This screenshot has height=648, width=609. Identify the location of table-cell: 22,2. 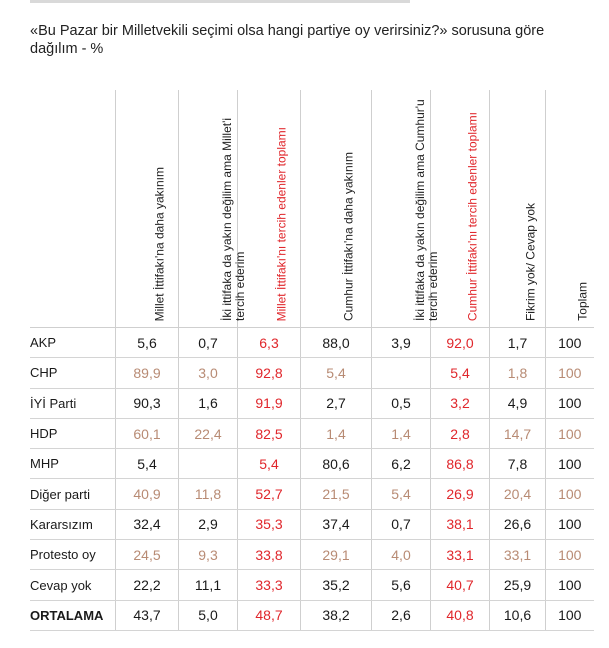
(147, 585).